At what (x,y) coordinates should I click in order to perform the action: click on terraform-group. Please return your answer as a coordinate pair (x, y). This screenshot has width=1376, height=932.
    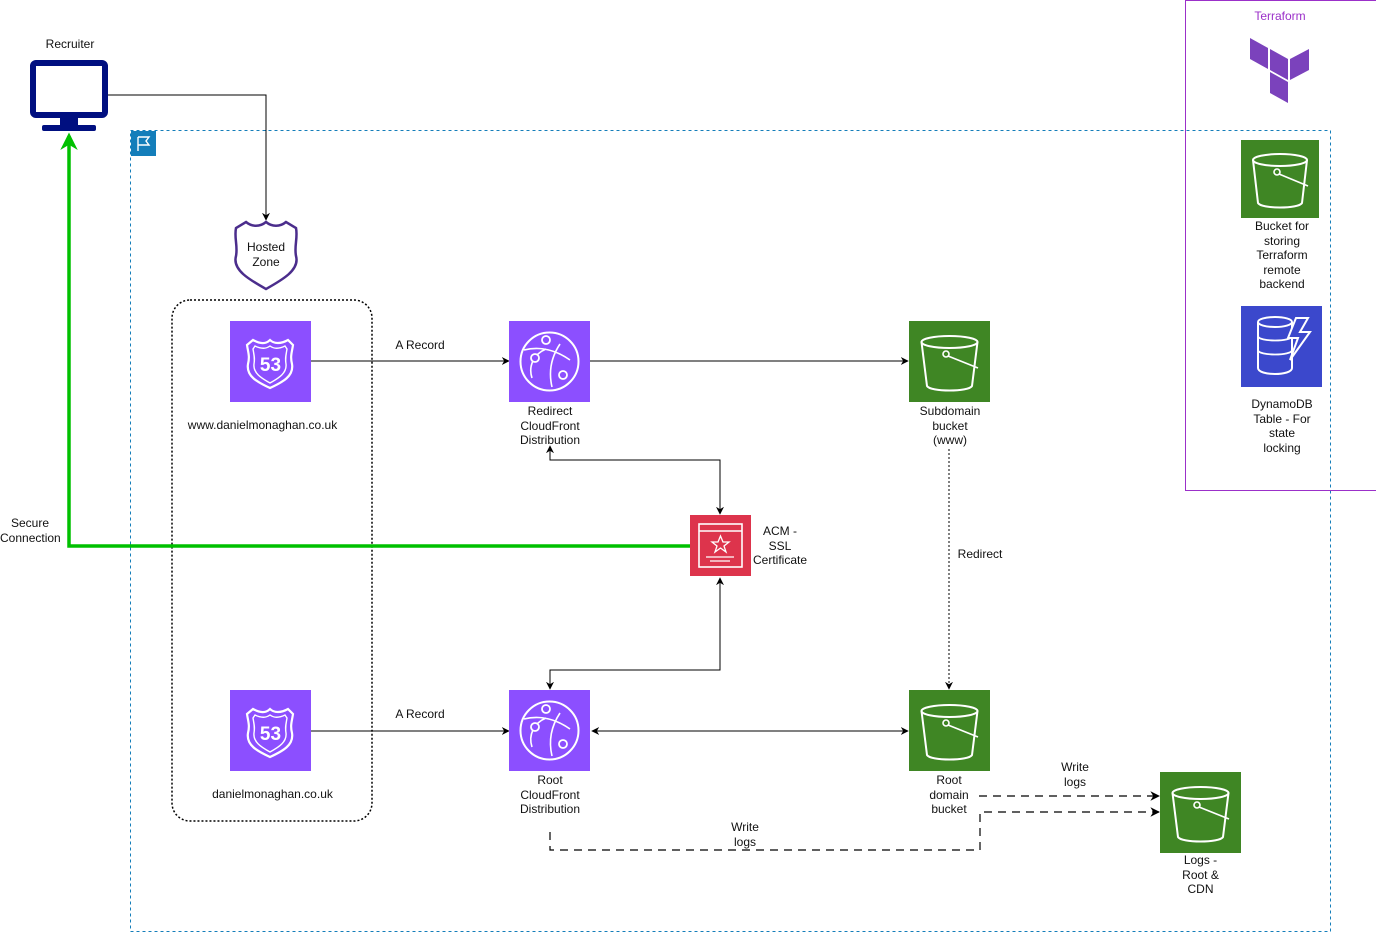
    Looking at the image, I should click on (1280, 245).